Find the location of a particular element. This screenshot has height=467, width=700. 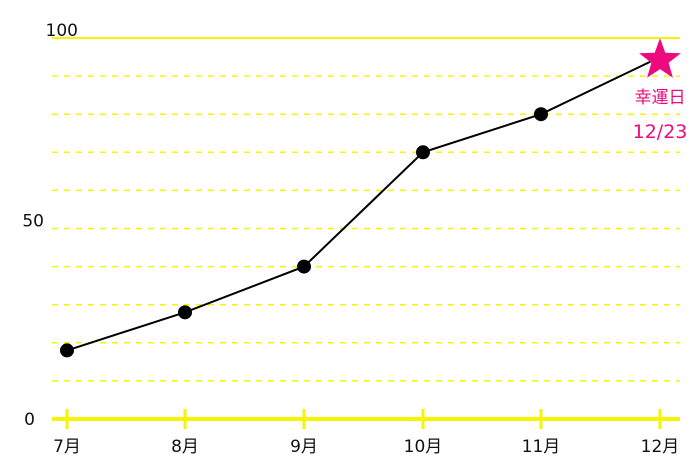

x-tick-label: 9月 is located at coordinates (304, 447).